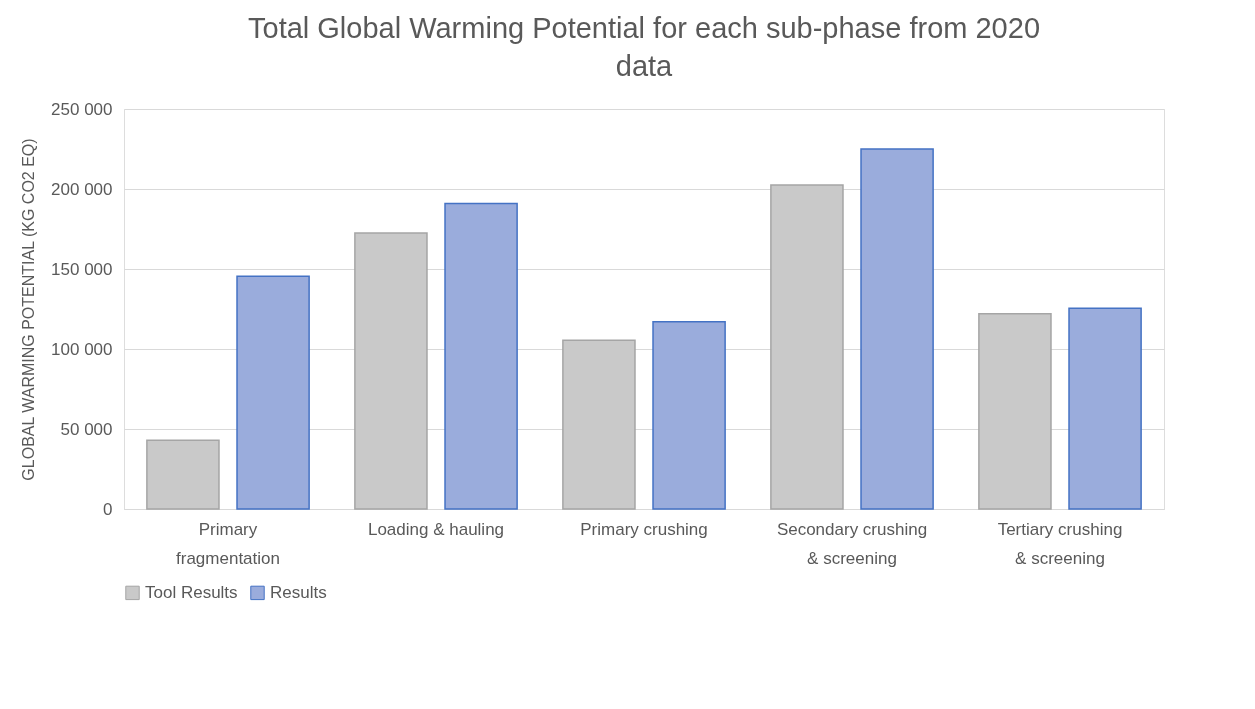  What do you see at coordinates (29, 309) in the screenshot?
I see `y-axis-title: GLOBAL WARMING POTENTIAL (KG CO2 EQ)` at bounding box center [29, 309].